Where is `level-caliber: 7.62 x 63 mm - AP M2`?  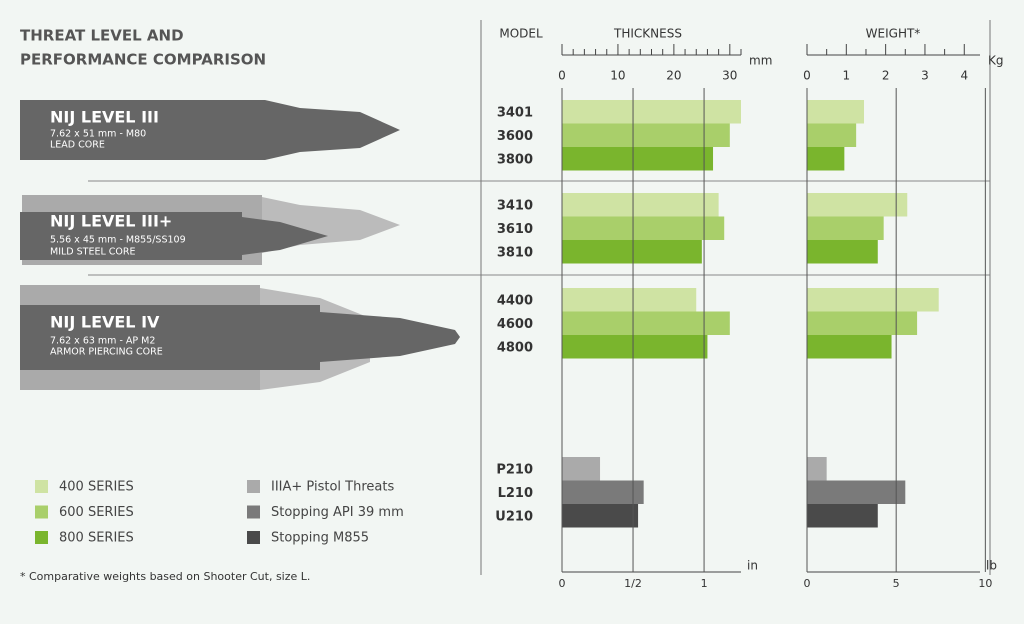 level-caliber: 7.62 x 63 mm - AP M2 is located at coordinates (102, 341).